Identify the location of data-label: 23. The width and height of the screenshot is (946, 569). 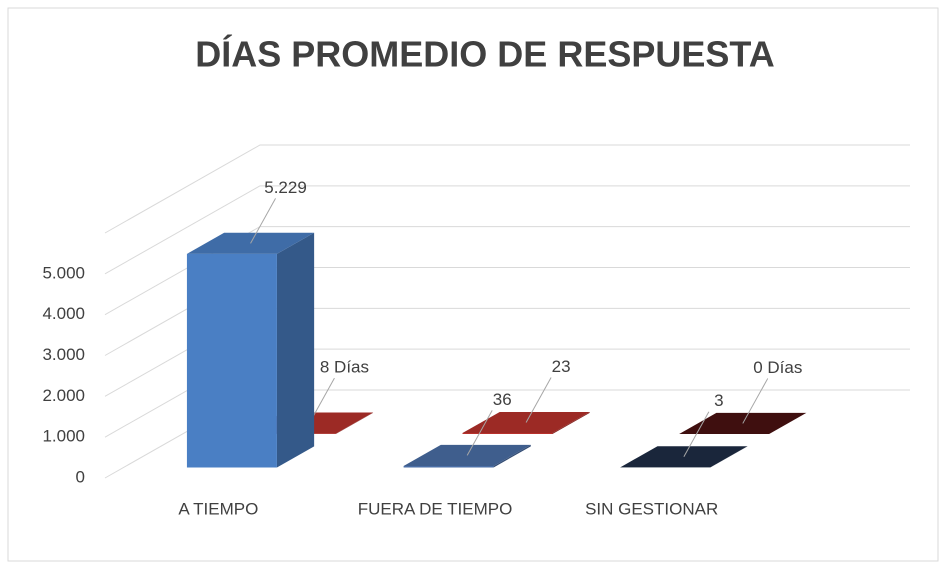
(561, 366).